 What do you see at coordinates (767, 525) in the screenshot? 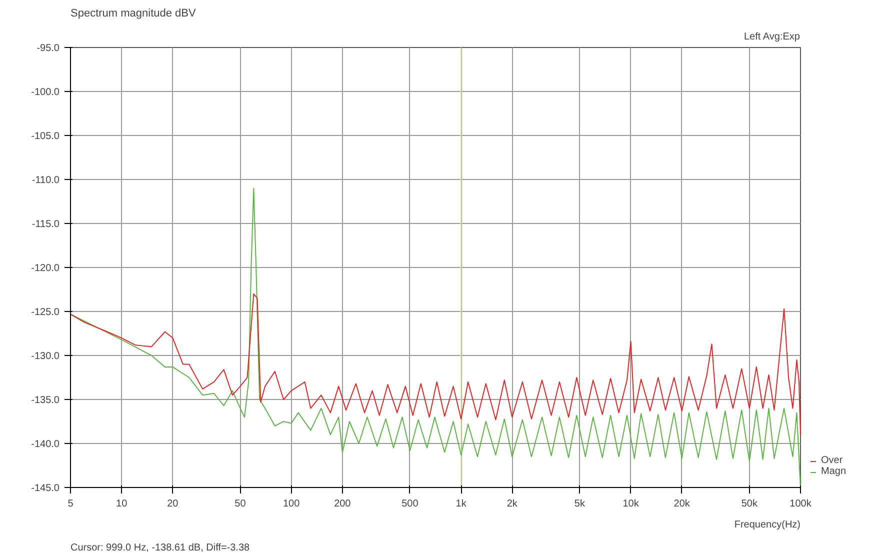
I see `x-axis-title: Frequency(Hz)` at bounding box center [767, 525].